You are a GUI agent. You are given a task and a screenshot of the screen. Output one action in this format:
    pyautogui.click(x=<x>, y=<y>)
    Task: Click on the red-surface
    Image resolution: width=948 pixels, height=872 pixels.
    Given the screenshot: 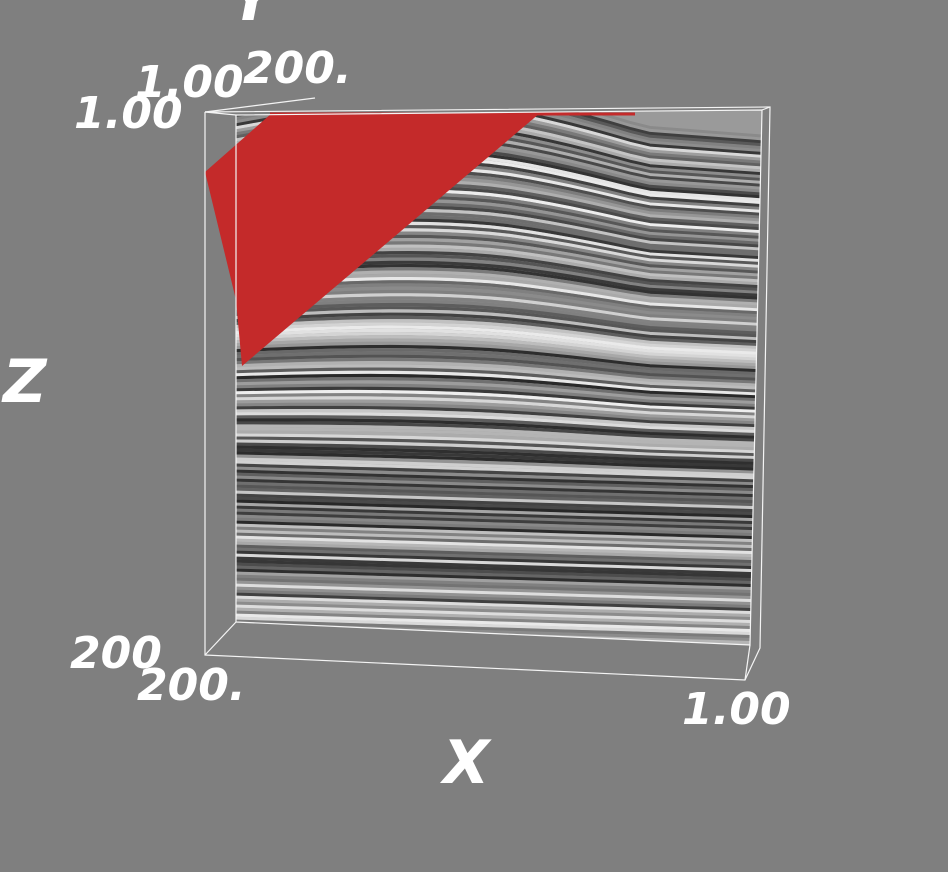 What is the action you would take?
    pyautogui.click(x=372, y=239)
    